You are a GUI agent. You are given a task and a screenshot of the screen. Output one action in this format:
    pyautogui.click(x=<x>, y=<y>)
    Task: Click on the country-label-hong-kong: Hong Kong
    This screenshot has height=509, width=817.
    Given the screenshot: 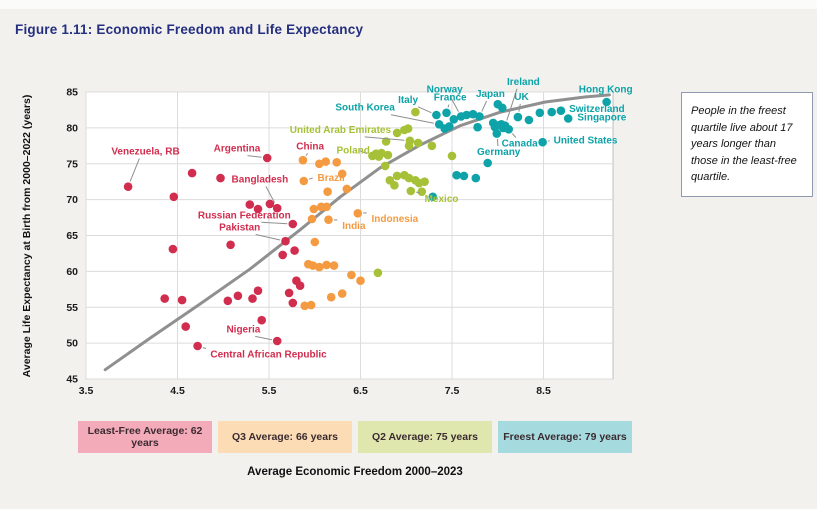 What is the action you would take?
    pyautogui.click(x=606, y=90)
    